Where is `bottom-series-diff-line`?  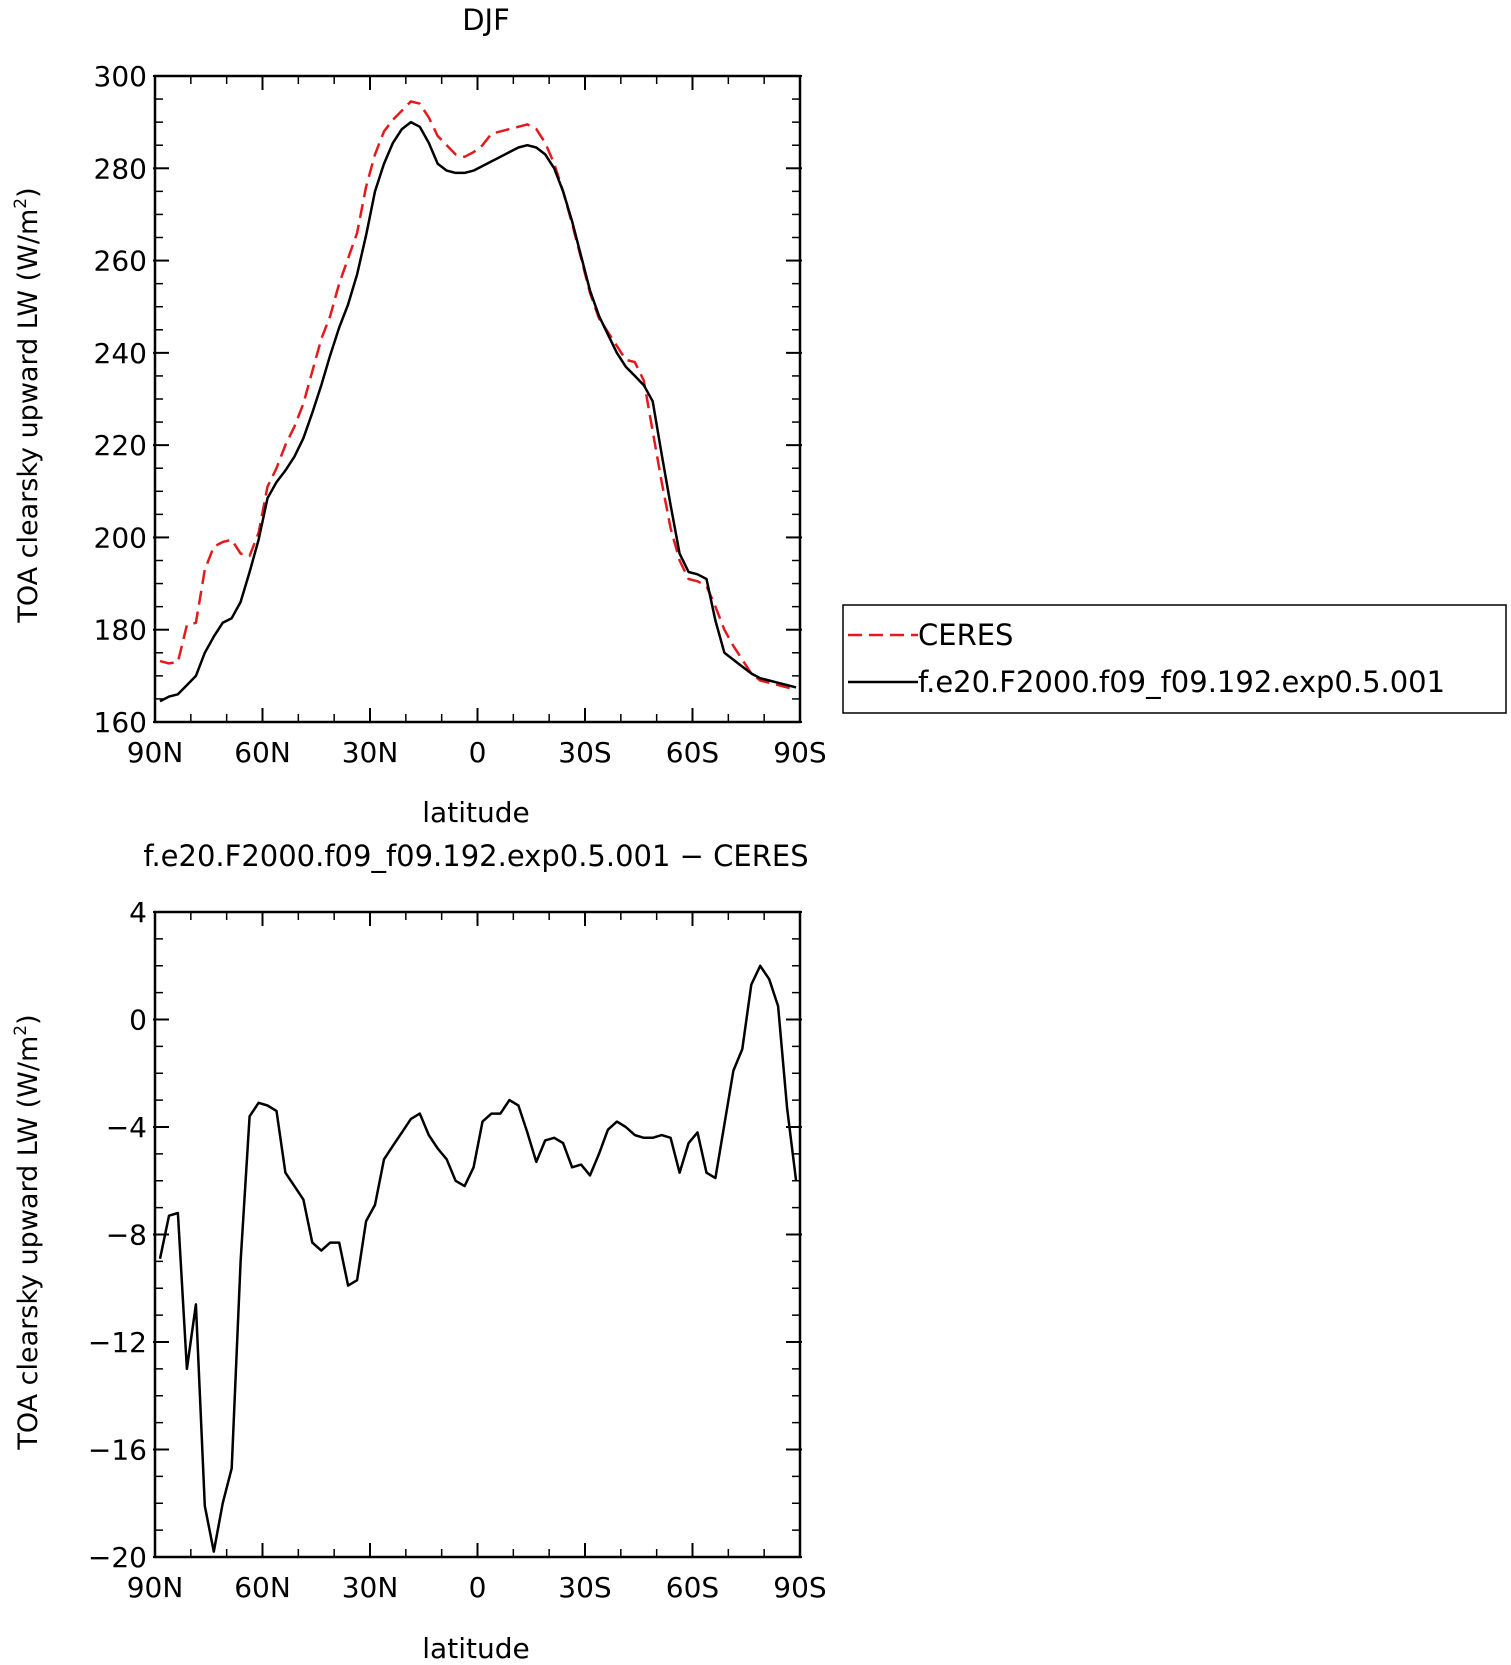
bottom-series-diff-line is located at coordinates (478, 1258).